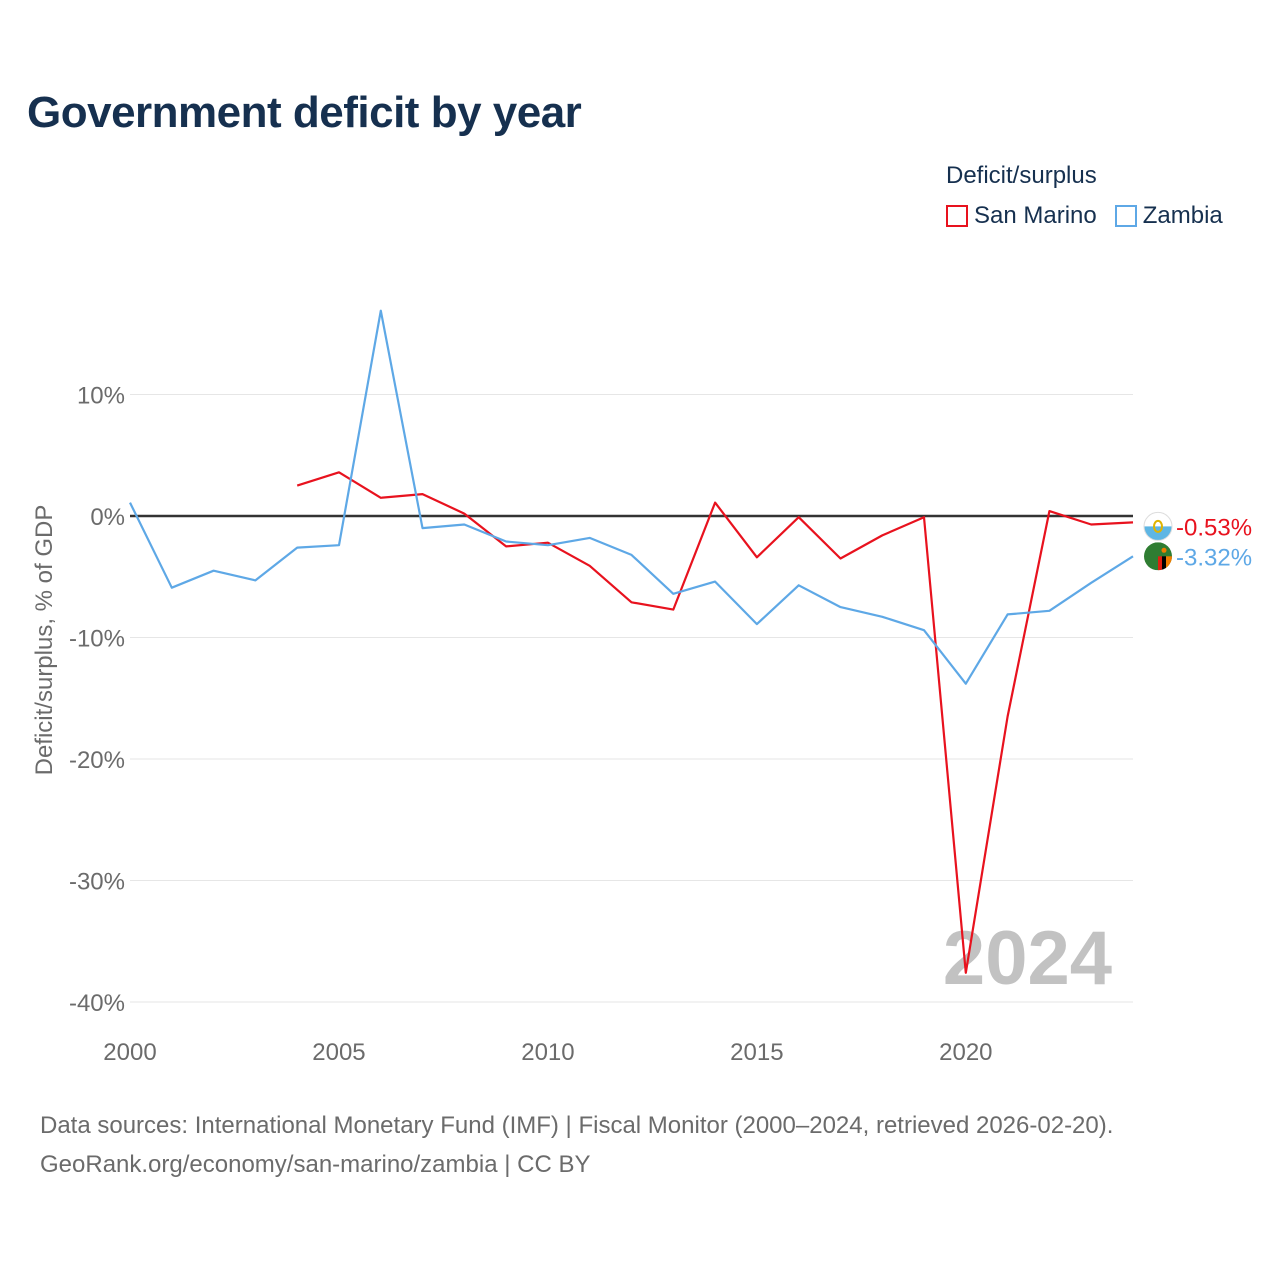 This screenshot has height=1280, width=1280. I want to click on legend-label-san-marino: San Marino, so click(1035, 215).